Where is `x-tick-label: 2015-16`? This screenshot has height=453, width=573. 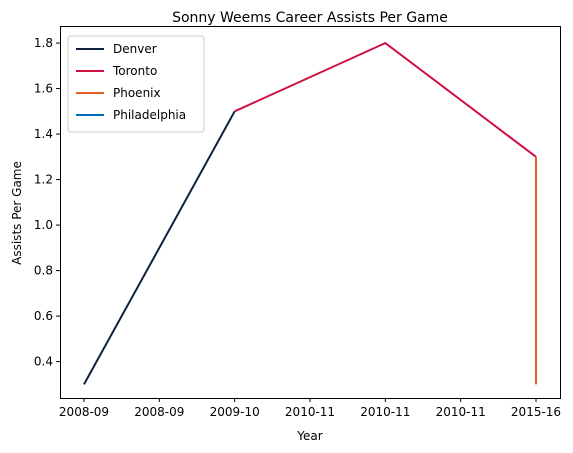 x-tick-label: 2015-16 is located at coordinates (536, 412).